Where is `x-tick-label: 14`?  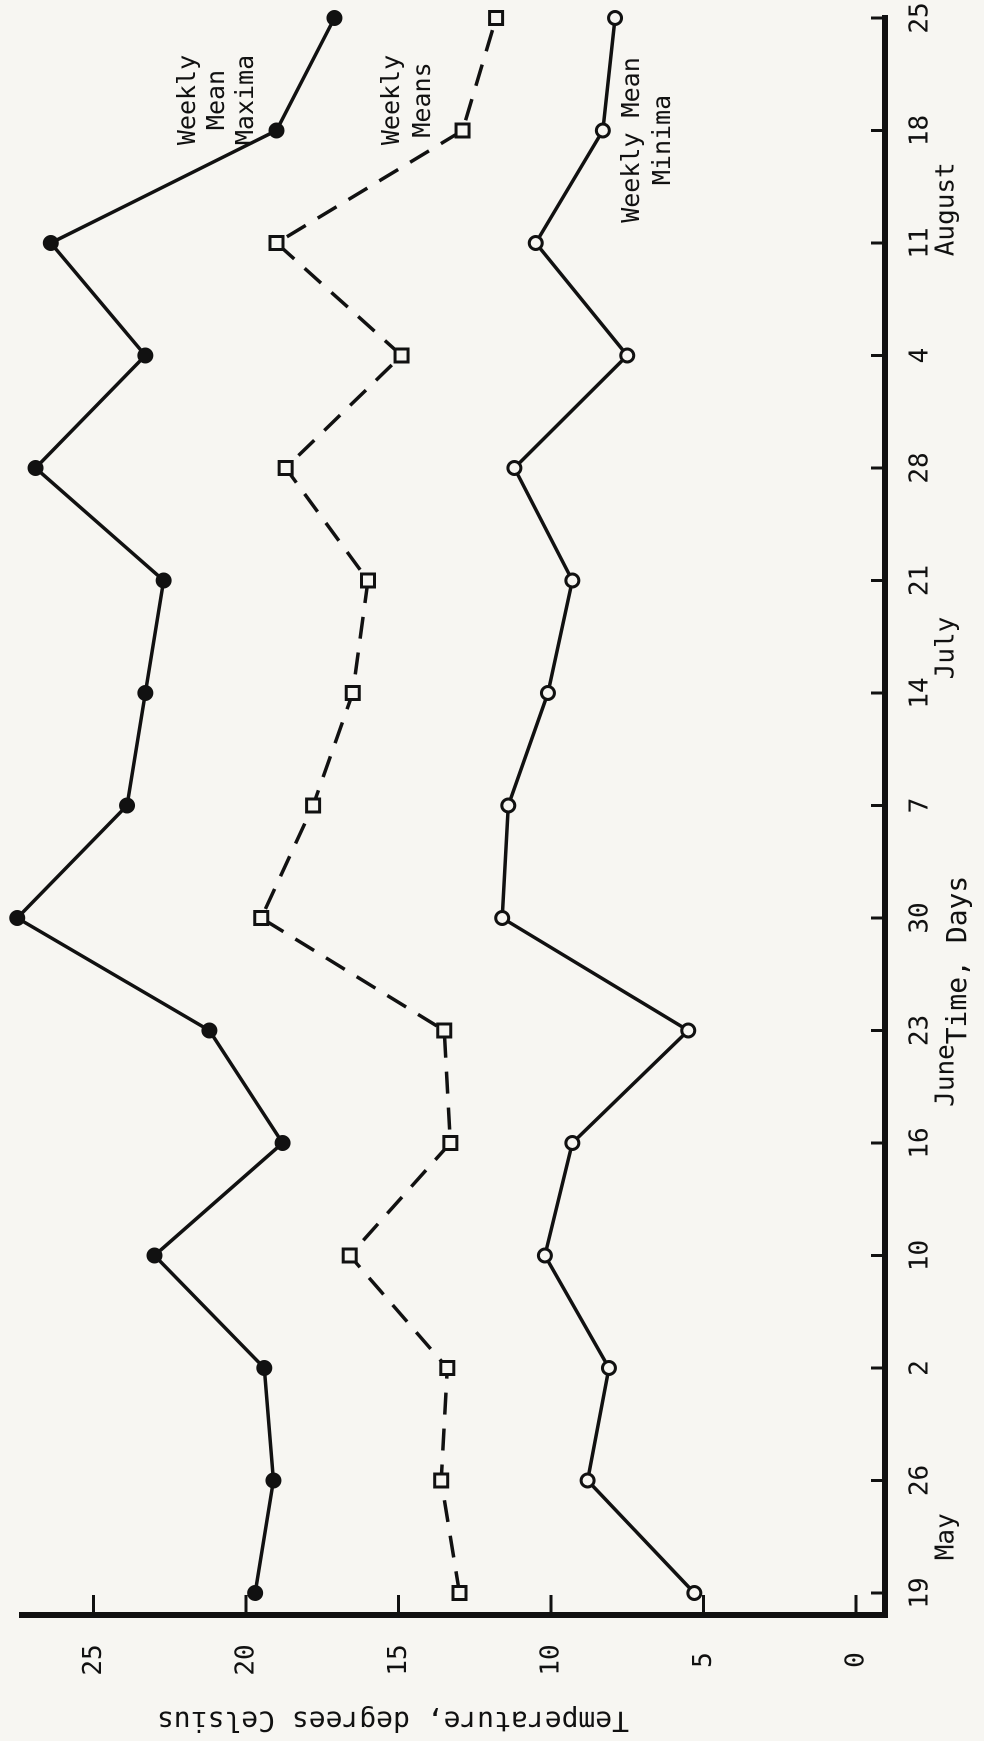 x-tick-label: 14 is located at coordinates (920, 692).